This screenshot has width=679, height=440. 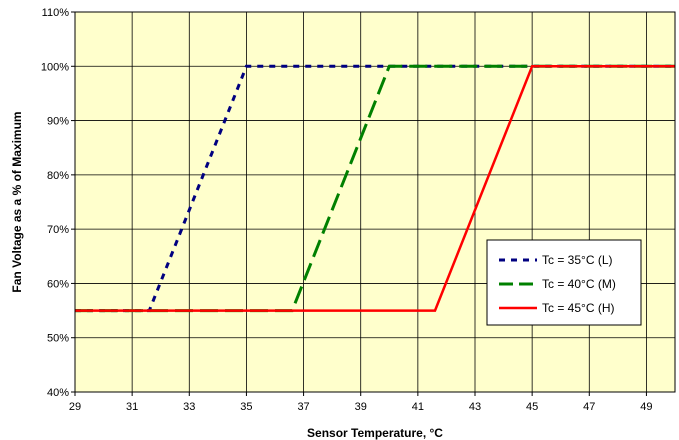 I want to click on x-tick-label: 43, so click(x=475, y=407).